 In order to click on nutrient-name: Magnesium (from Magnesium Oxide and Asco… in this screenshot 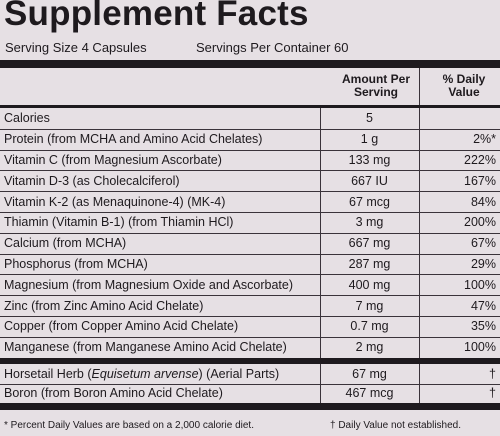, I will do `click(149, 284)`.